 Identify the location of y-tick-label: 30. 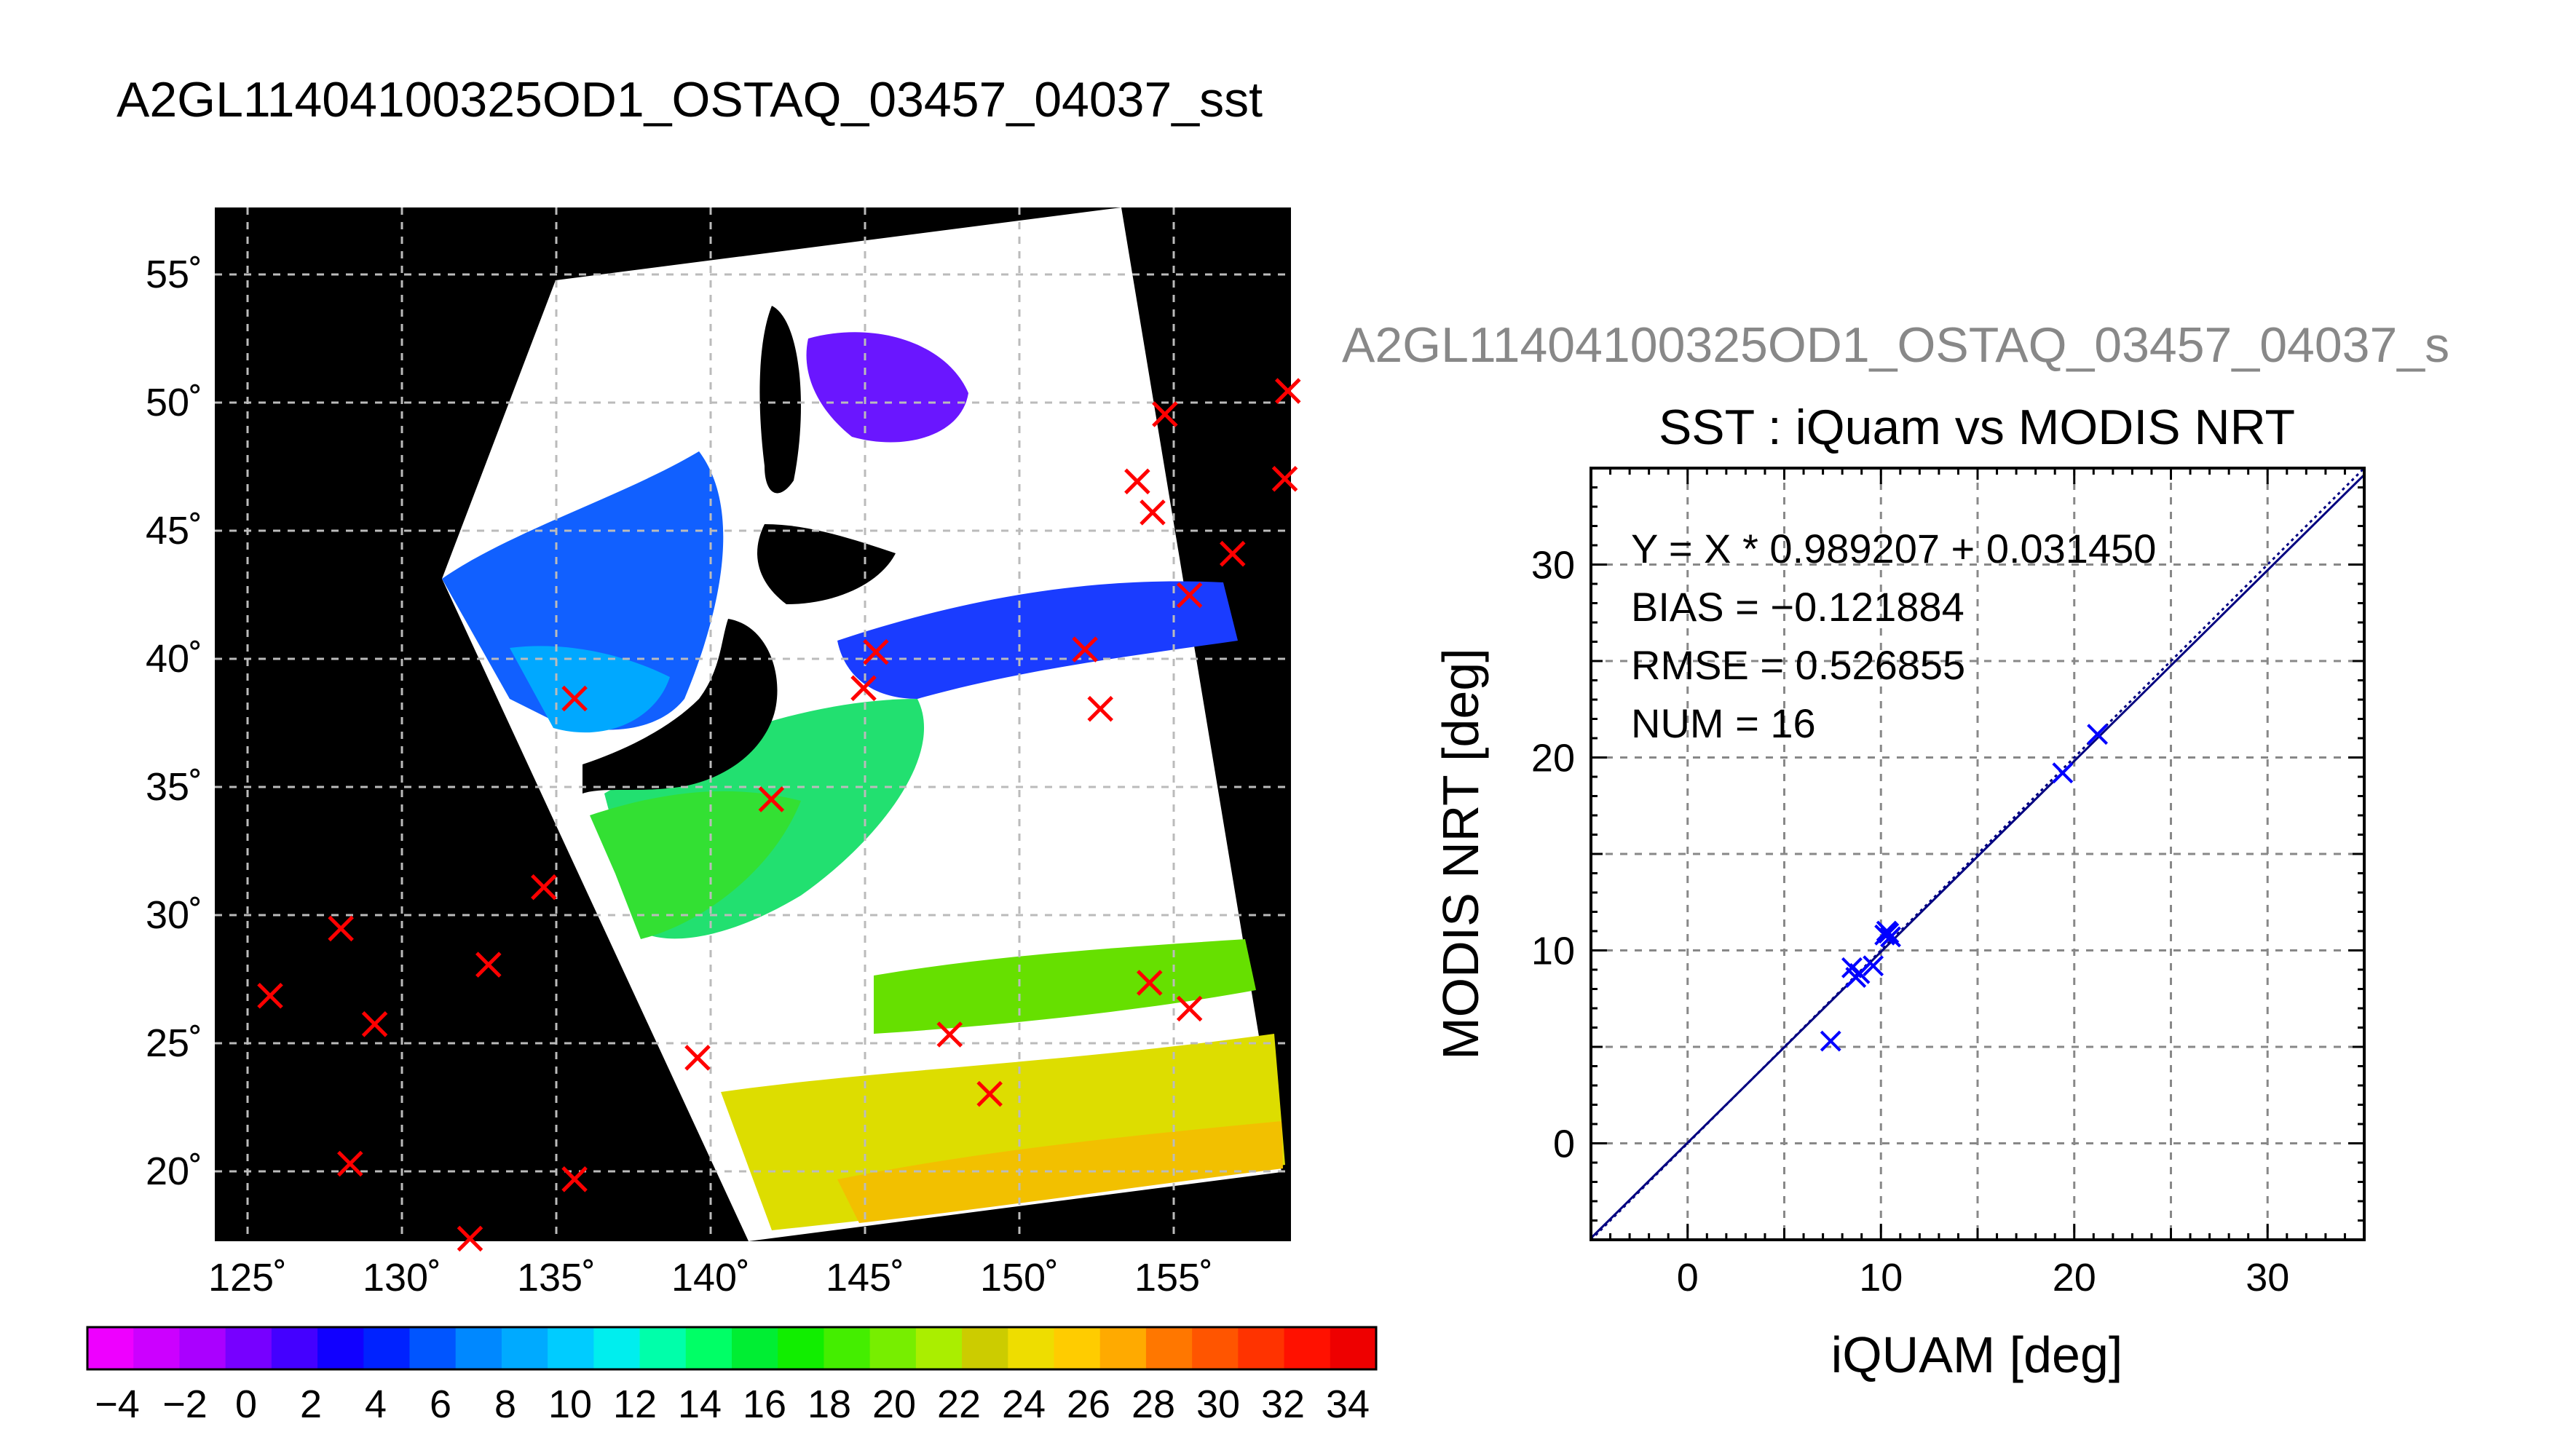
(1553, 565).